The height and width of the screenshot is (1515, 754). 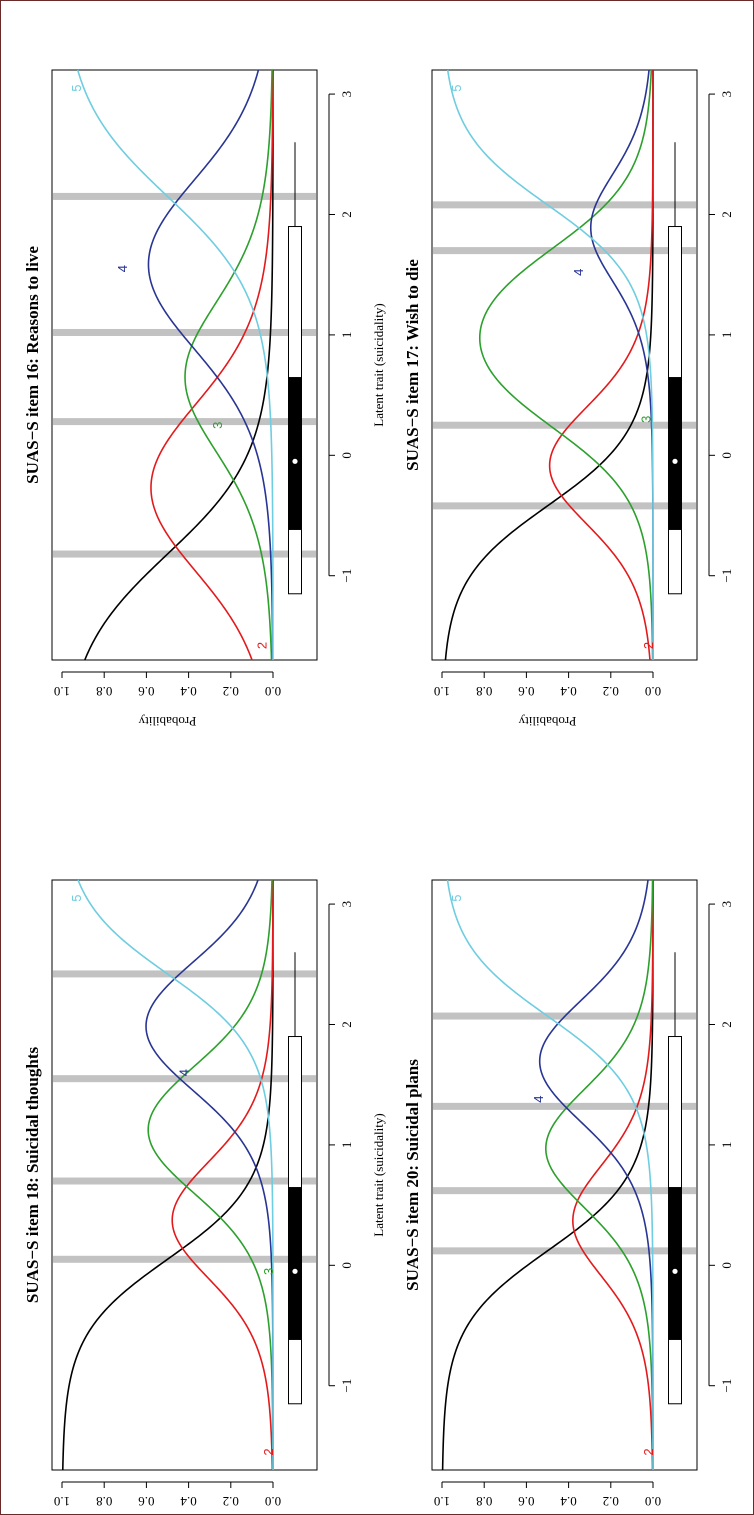 I want to click on chart-title: SUAS−S item 16: Reasons to live, so click(x=32, y=365).